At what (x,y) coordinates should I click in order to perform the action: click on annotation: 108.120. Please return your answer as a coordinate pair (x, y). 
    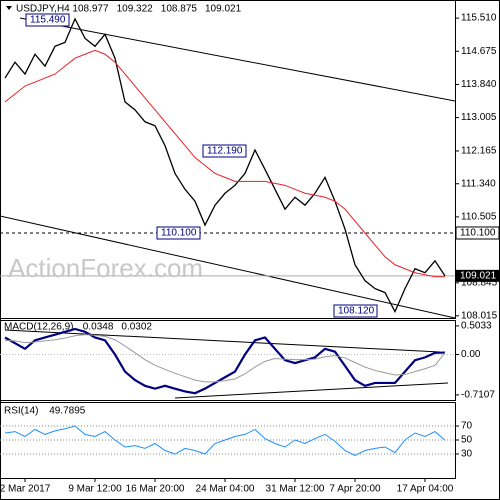
    Looking at the image, I should click on (356, 311).